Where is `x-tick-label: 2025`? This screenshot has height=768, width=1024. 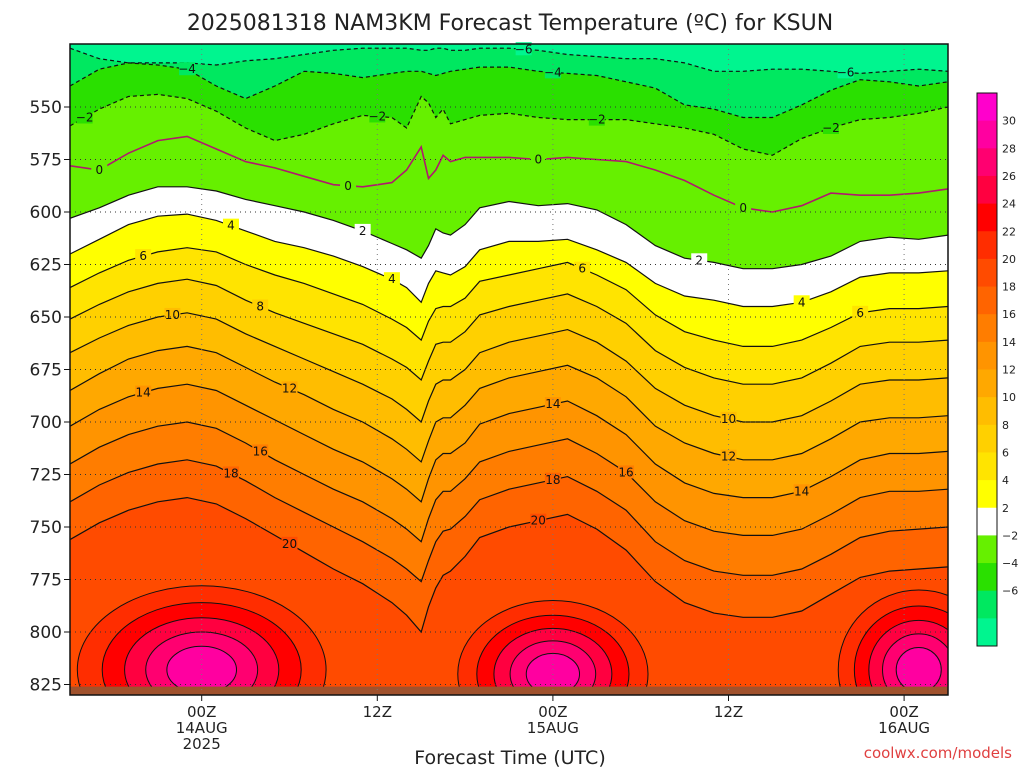 x-tick-label: 2025 is located at coordinates (202, 744).